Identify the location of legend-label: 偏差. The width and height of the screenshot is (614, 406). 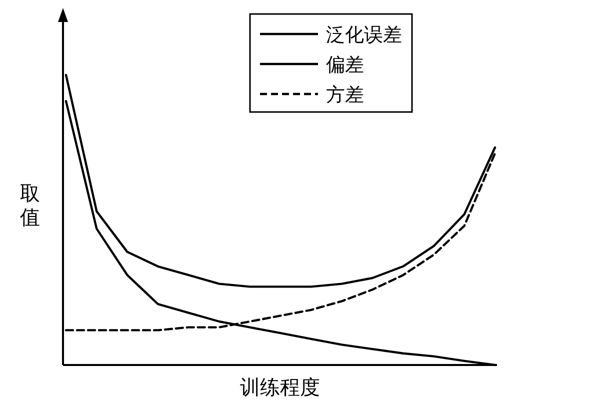
(345, 65).